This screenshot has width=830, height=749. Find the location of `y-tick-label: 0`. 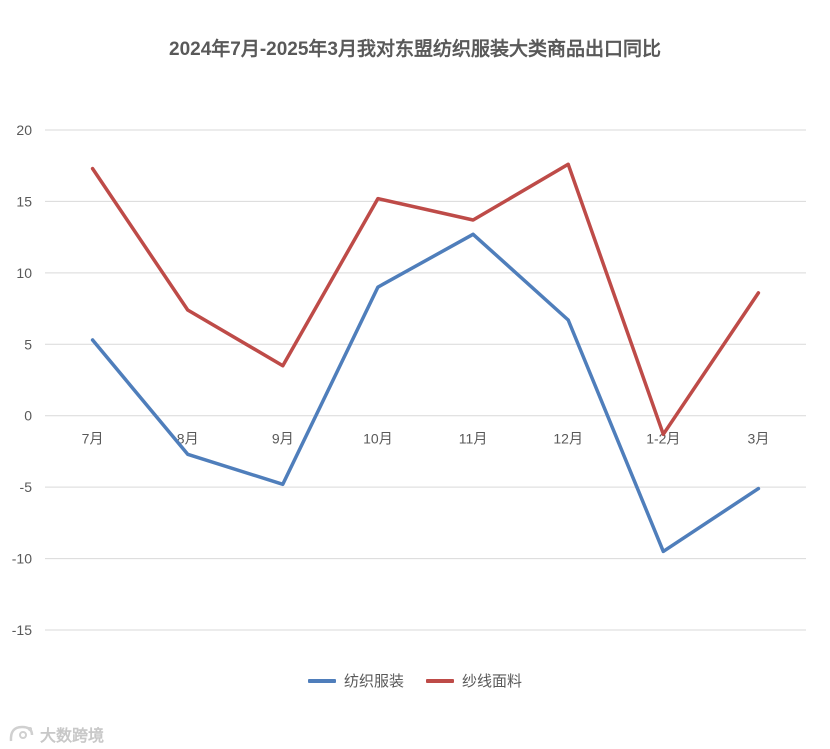

y-tick-label: 0 is located at coordinates (28, 416).